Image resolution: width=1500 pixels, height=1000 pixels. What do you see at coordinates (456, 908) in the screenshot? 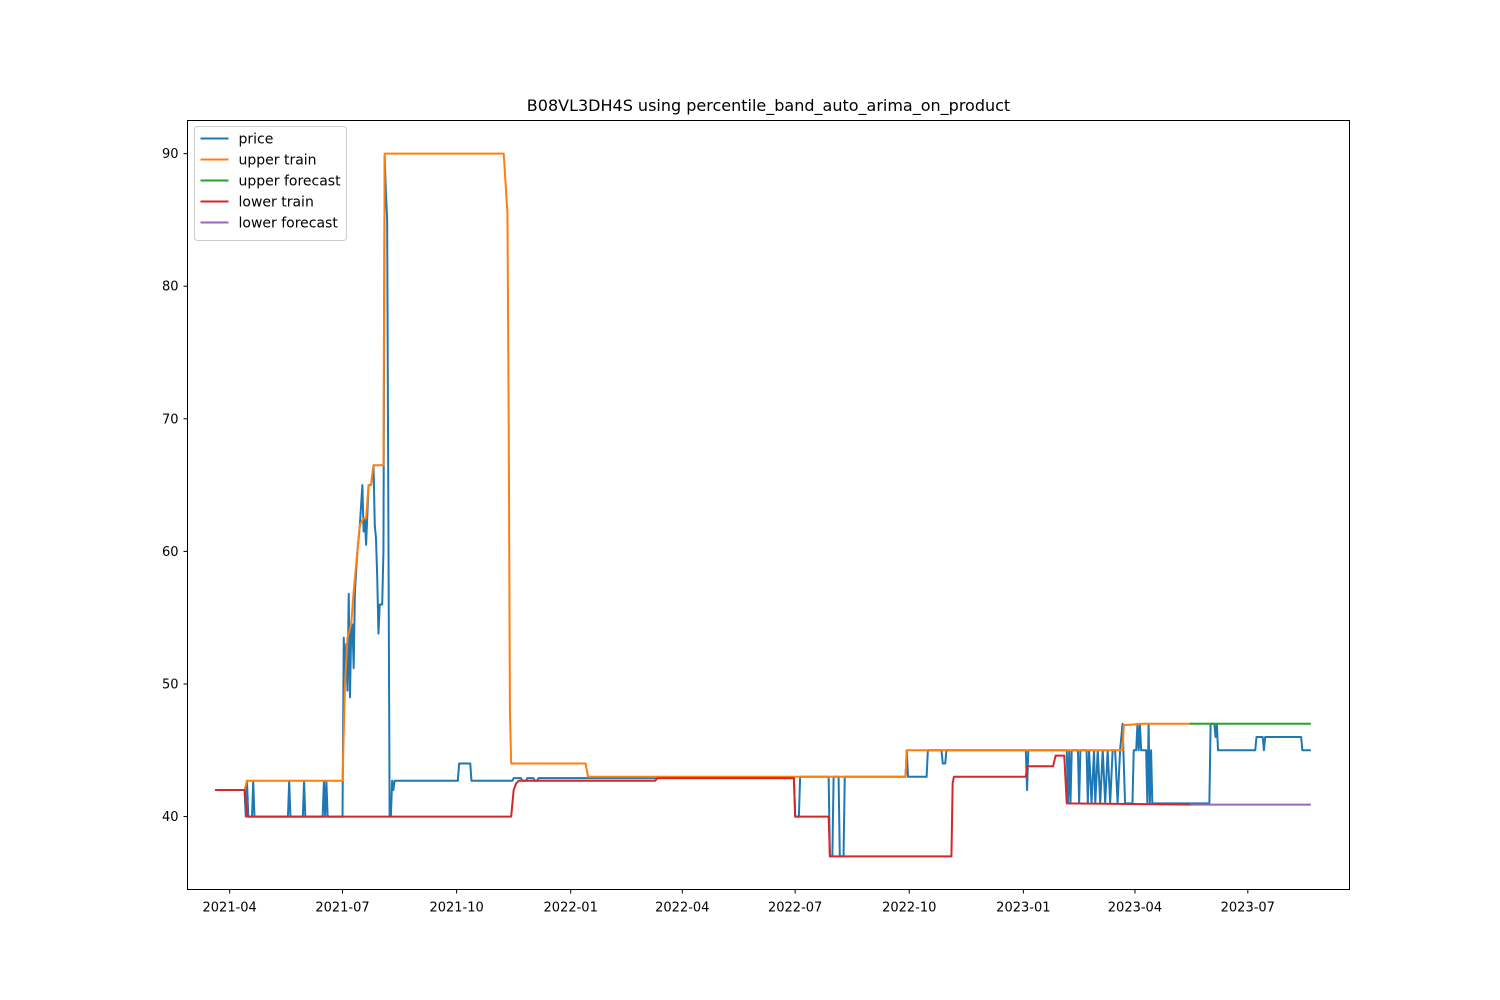
I see `x-tick-label: 2021-10` at bounding box center [456, 908].